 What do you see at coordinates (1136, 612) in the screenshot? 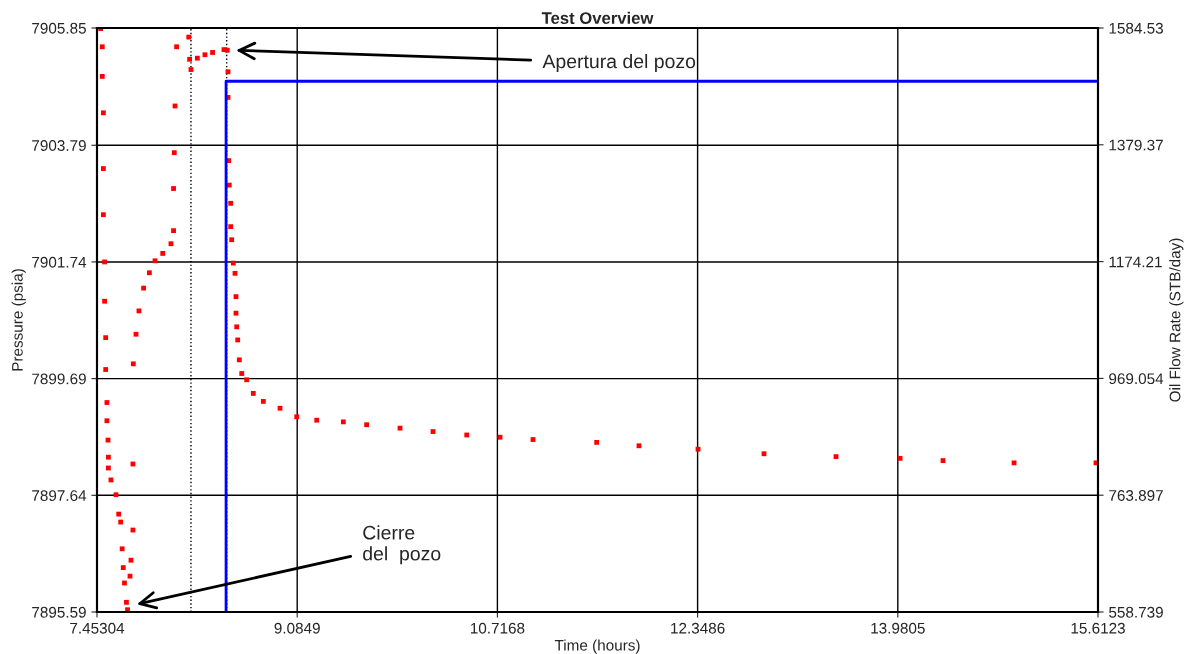
I see `y2-tick-label: 558.739` at bounding box center [1136, 612].